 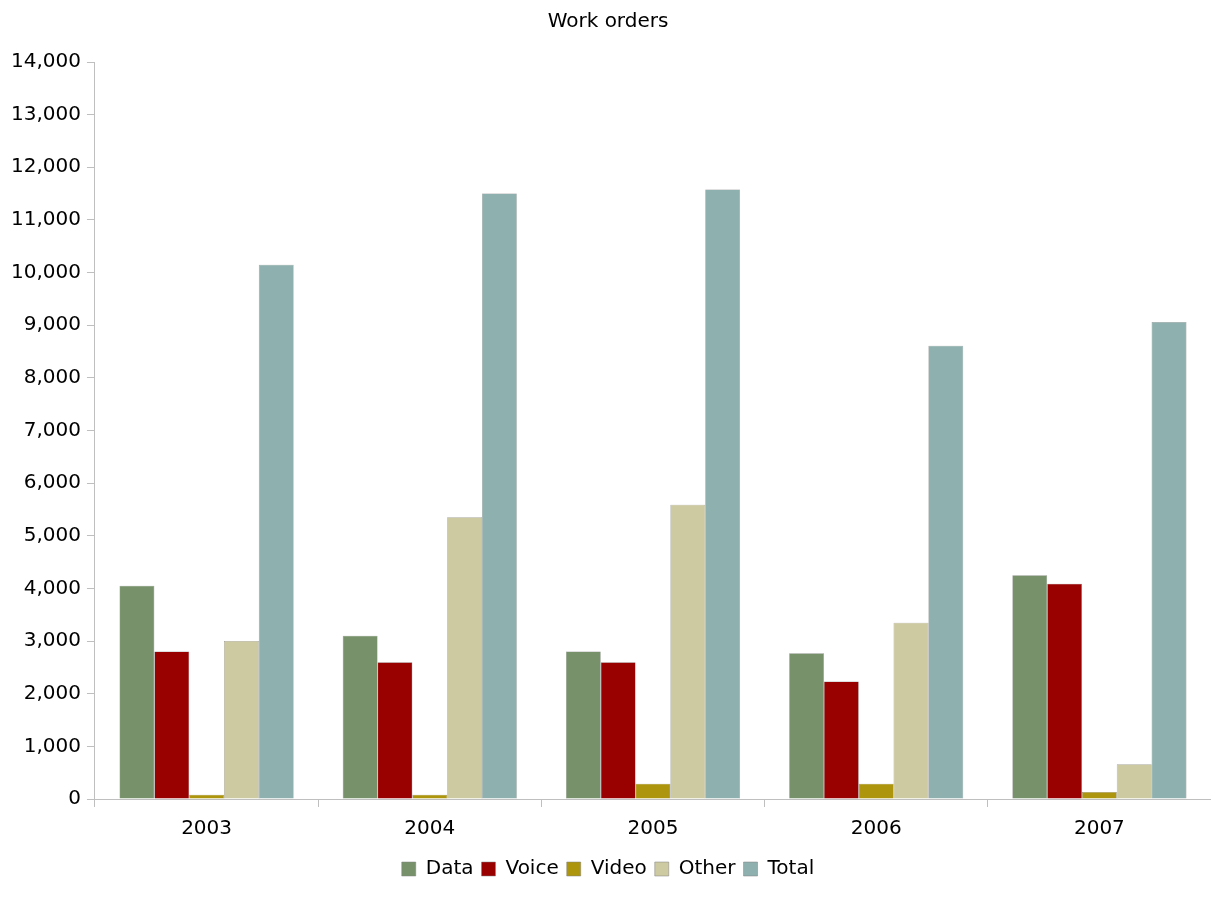 I want to click on legend-label: Other, so click(x=707, y=867).